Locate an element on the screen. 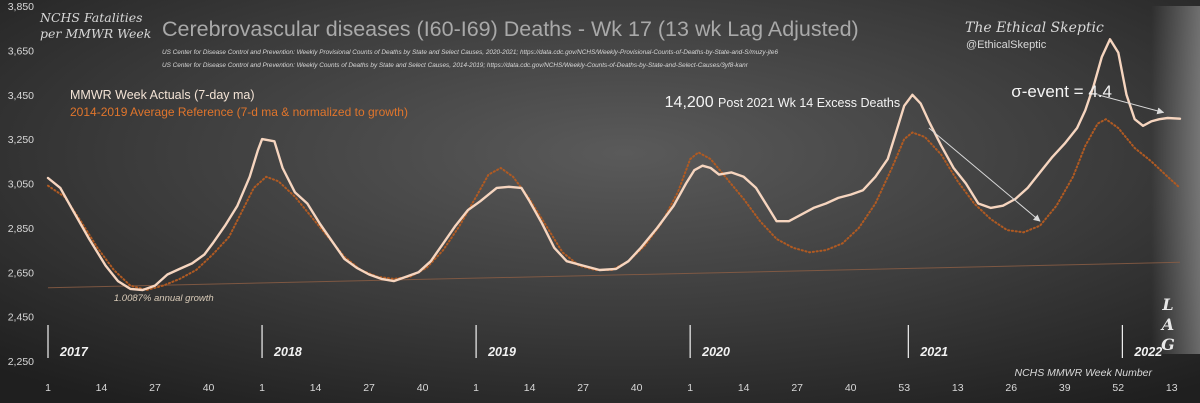 The width and height of the screenshot is (1200, 403). brand-name: The Ethical Skeptic is located at coordinates (1034, 28).